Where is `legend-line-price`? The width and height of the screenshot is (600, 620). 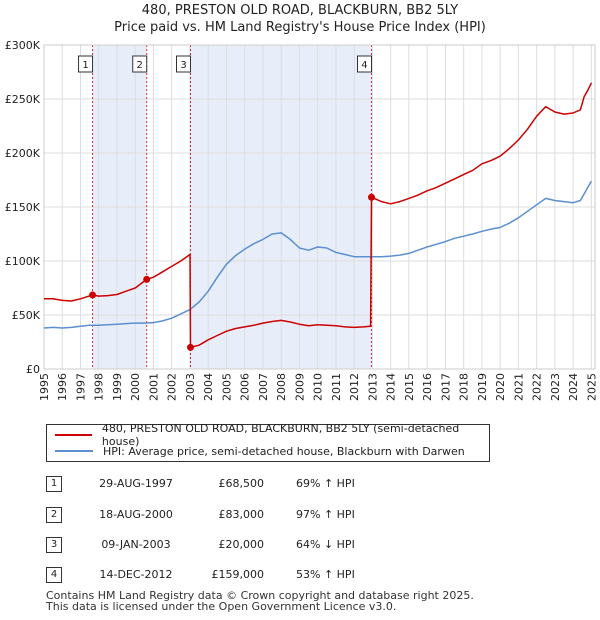 legend-line-price is located at coordinates (73, 435).